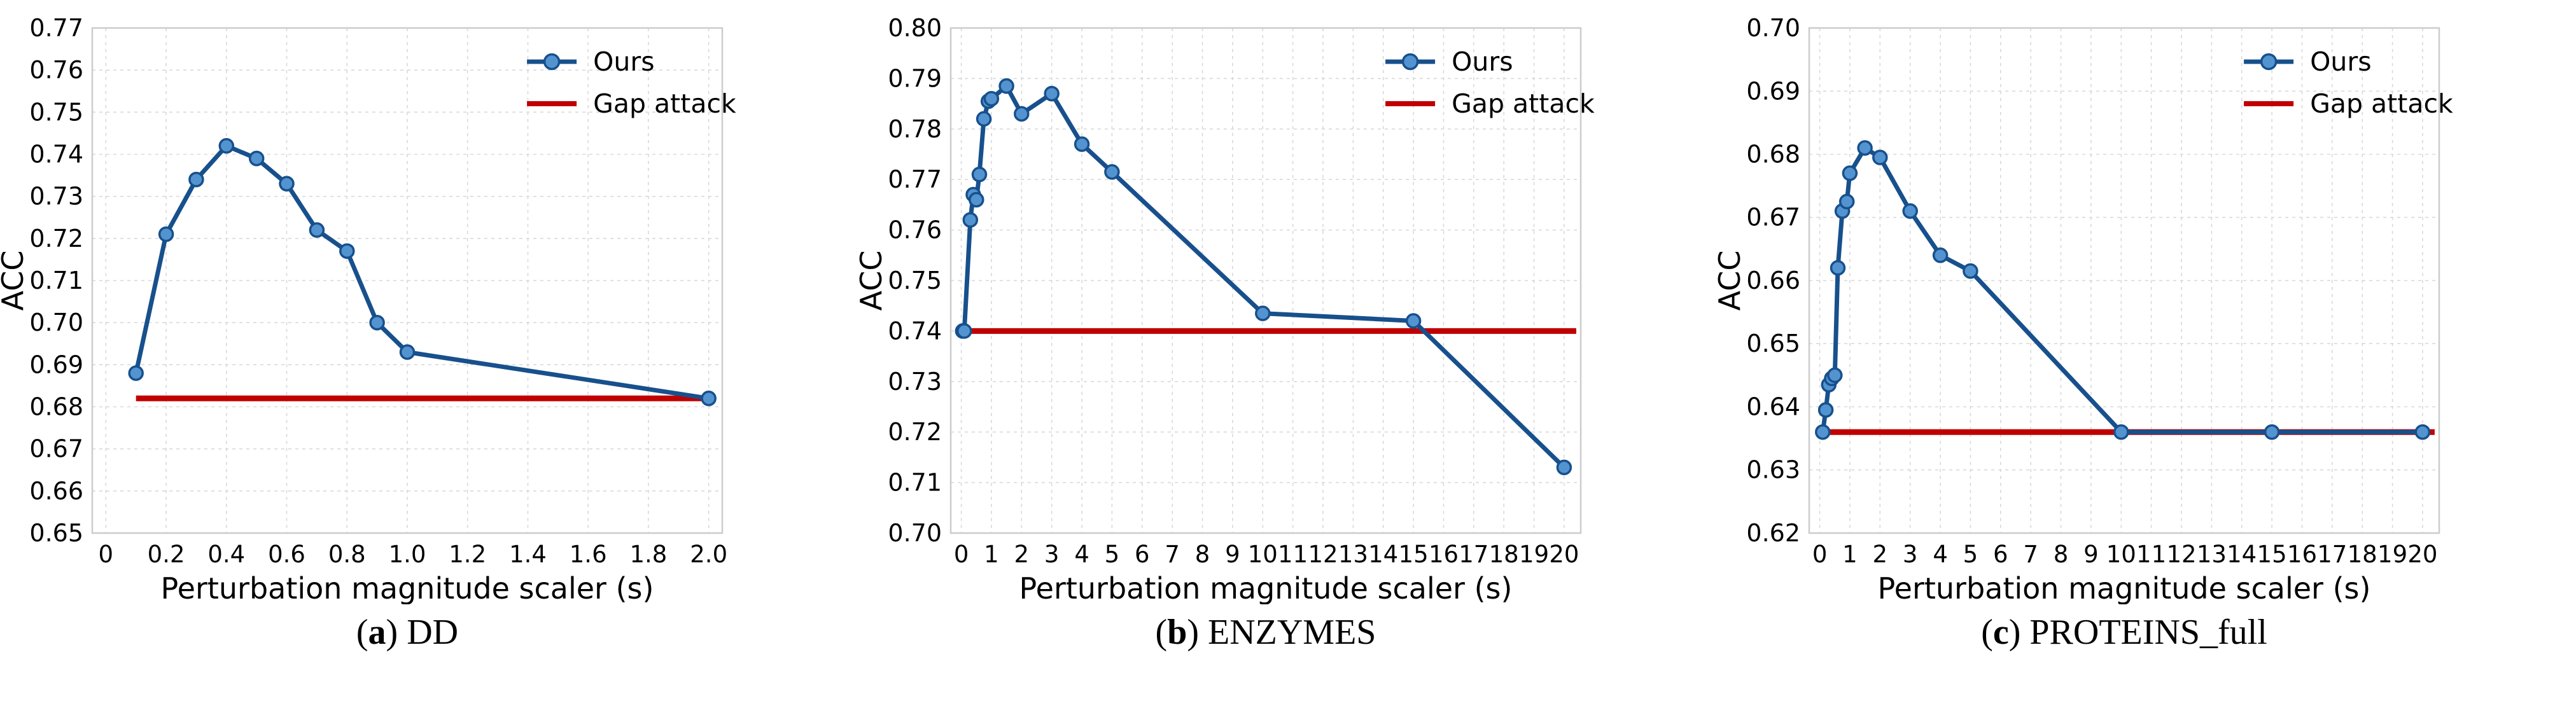 The image size is (2576, 701). I want to click on y-tick-label: 0.71, so click(915, 483).